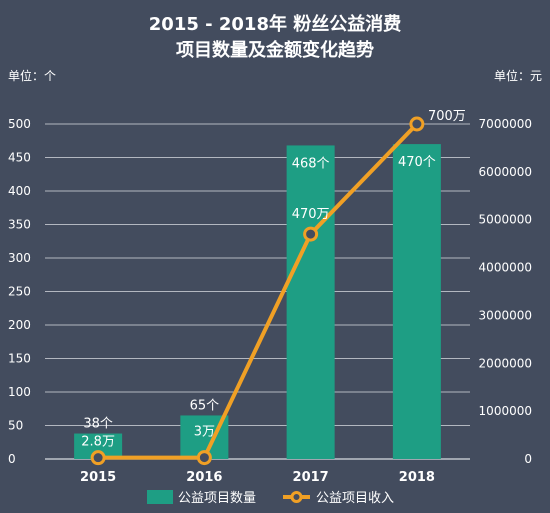  Describe the element at coordinates (19, 158) in the screenshot. I see `left-tick-label: 450` at that location.